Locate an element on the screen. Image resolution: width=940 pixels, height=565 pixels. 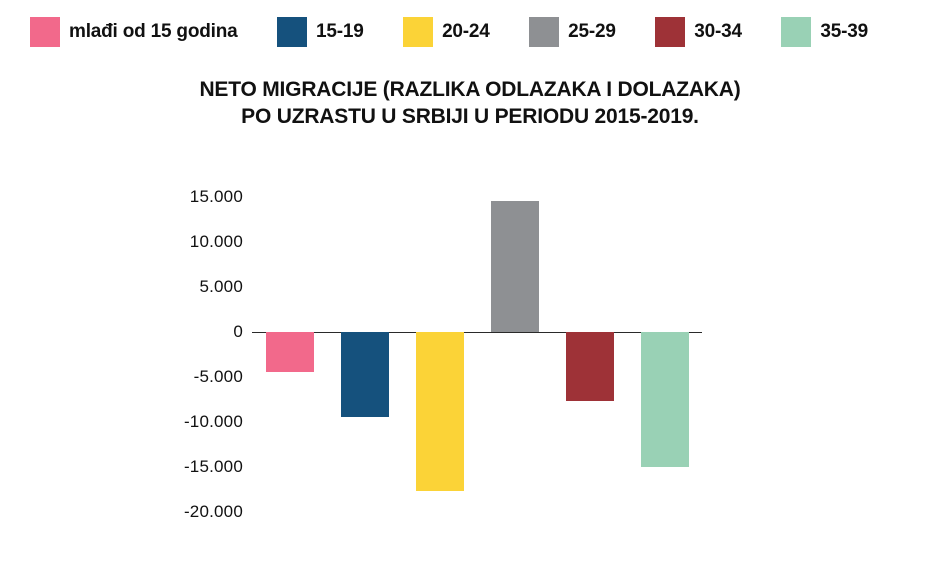
legend-label: 25-29 is located at coordinates (592, 31).